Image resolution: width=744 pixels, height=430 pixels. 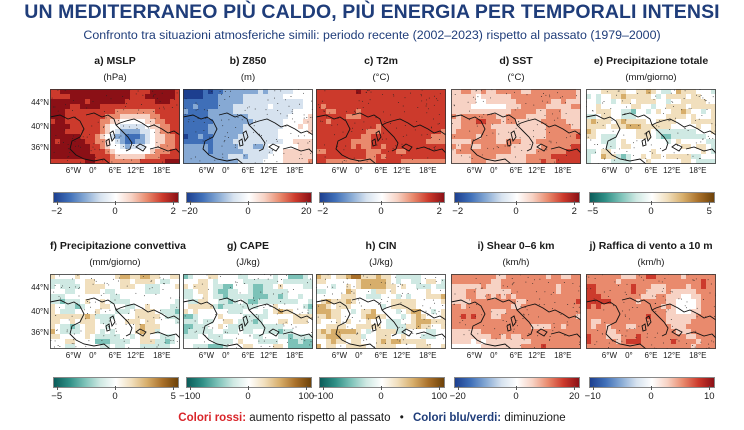 What do you see at coordinates (40, 287) in the screenshot?
I see `latitude-tick-label: 44°N` at bounding box center [40, 287].